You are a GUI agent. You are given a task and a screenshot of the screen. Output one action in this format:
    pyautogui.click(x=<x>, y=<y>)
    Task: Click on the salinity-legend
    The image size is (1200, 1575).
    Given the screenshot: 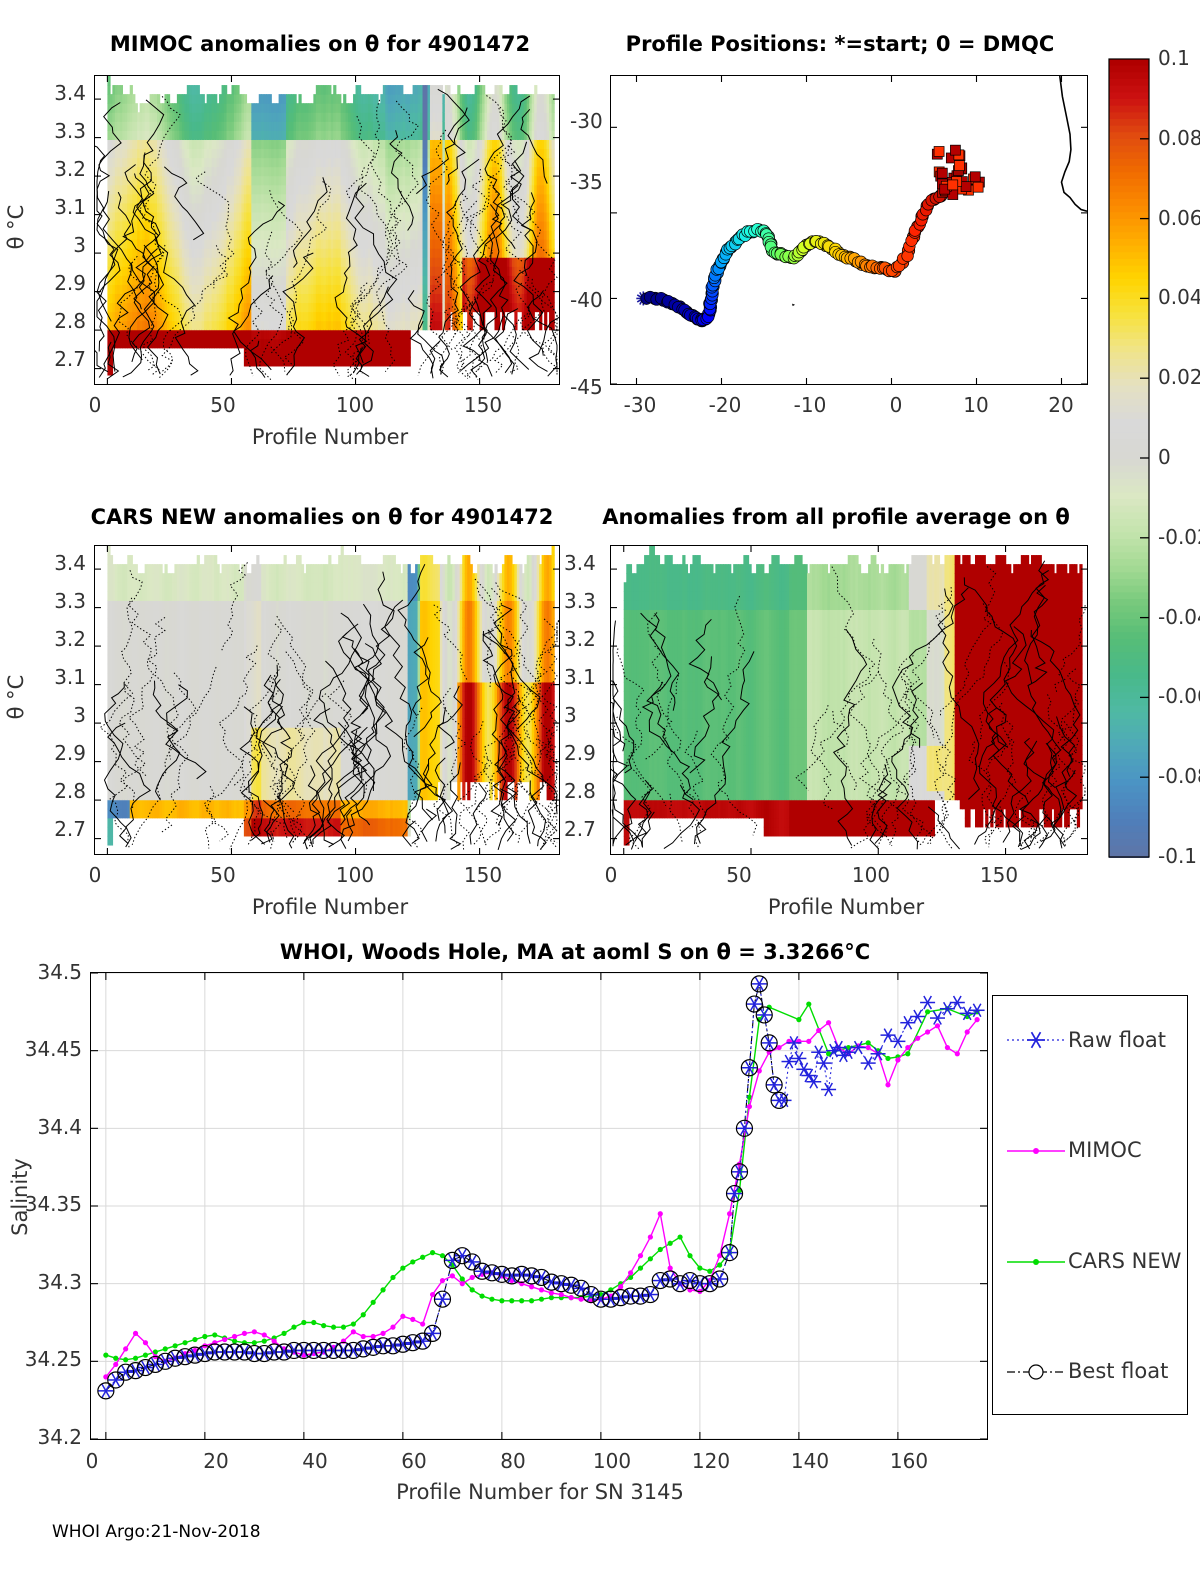 What is the action you would take?
    pyautogui.click(x=1090, y=1205)
    